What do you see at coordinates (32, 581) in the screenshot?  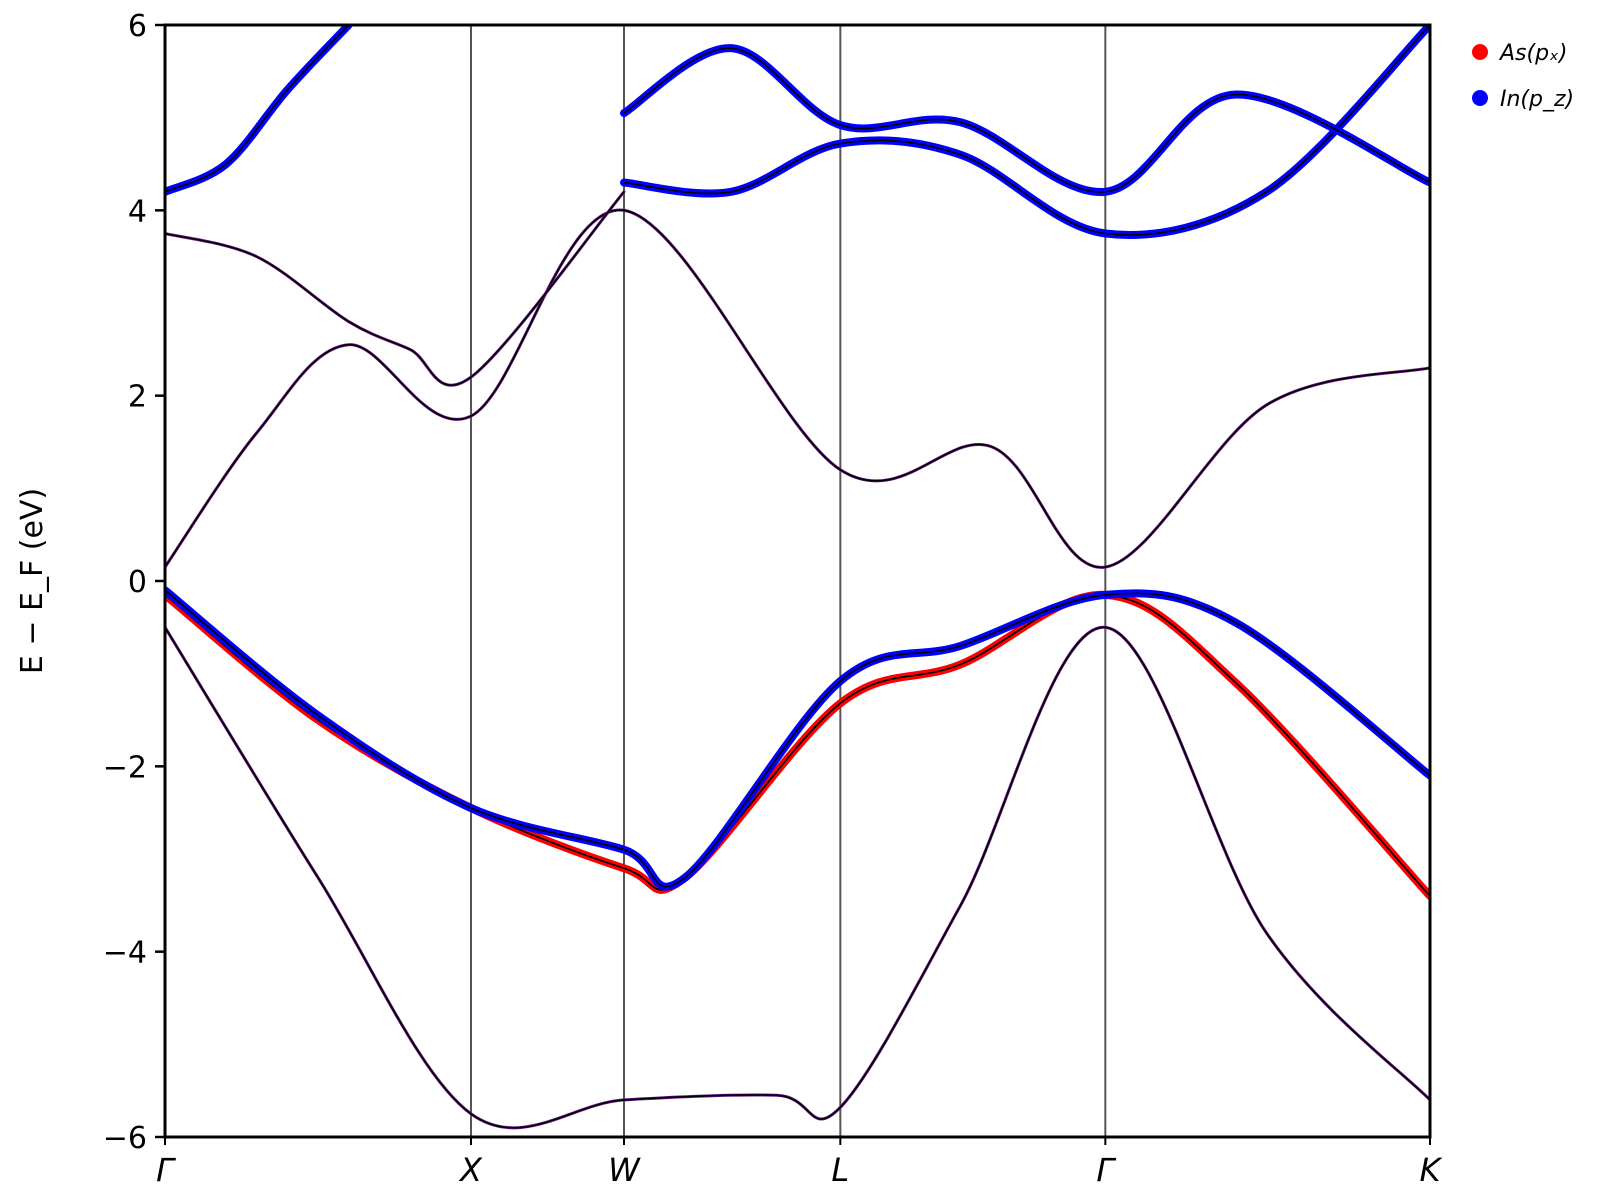 I see `y-axis-label: E − E_F (eV)` at bounding box center [32, 581].